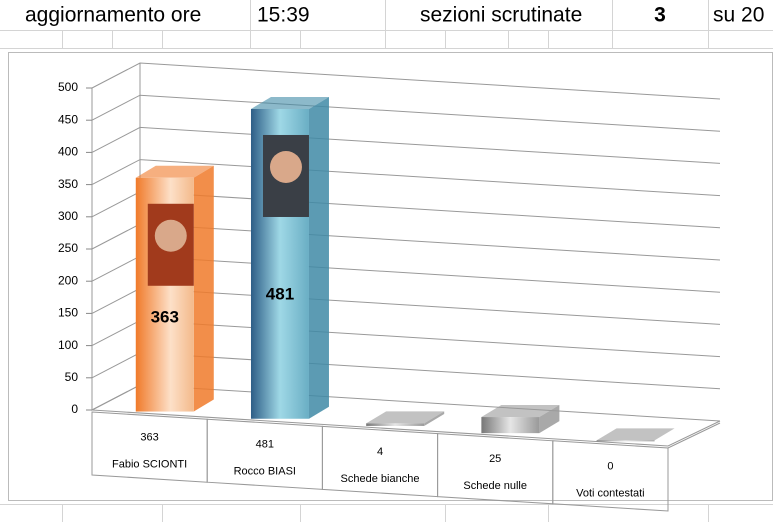  Describe the element at coordinates (495, 459) in the screenshot. I see `table-value: 25` at that location.